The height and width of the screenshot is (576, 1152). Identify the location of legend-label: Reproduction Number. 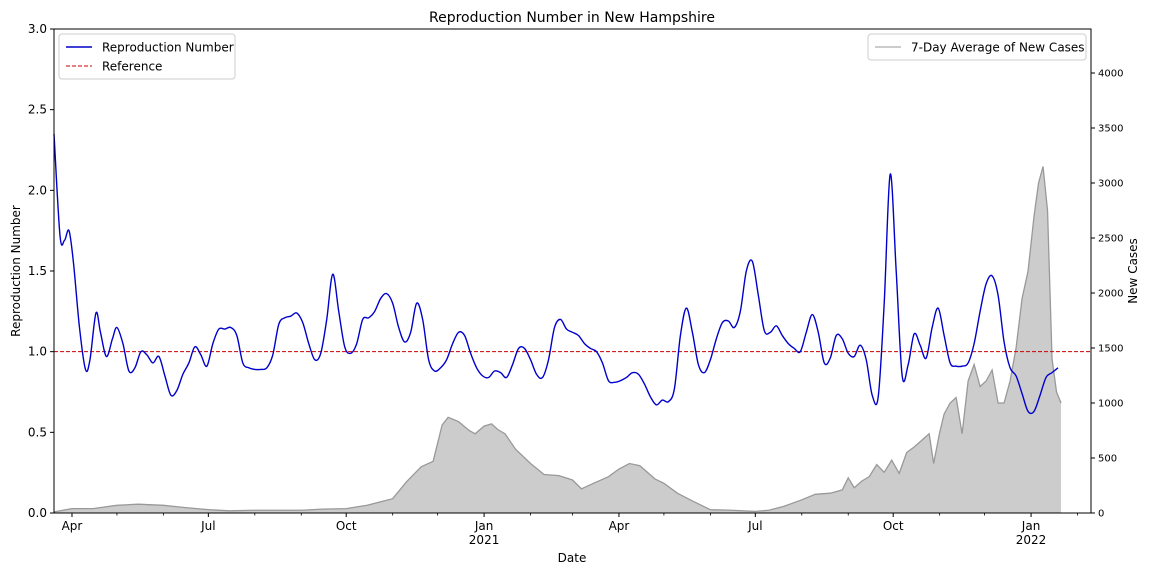
(168, 48).